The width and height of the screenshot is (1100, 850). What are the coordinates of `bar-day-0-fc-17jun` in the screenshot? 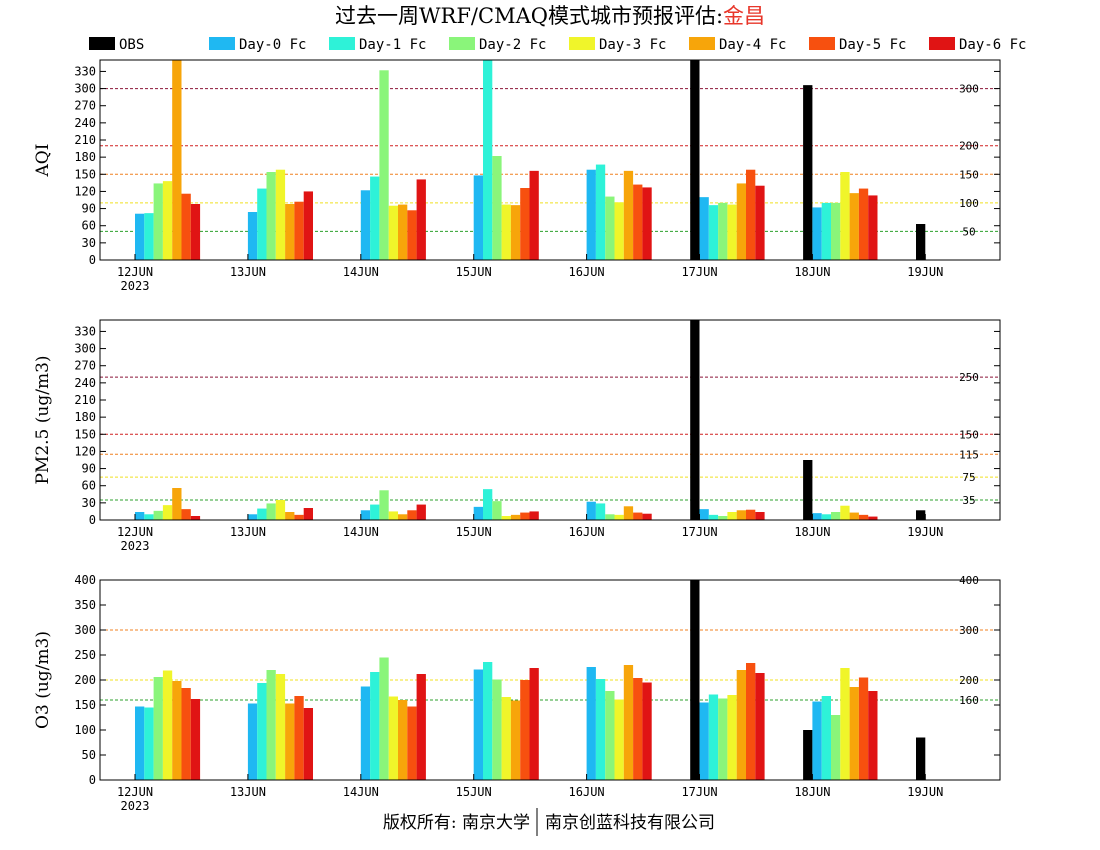 It's located at (704, 228).